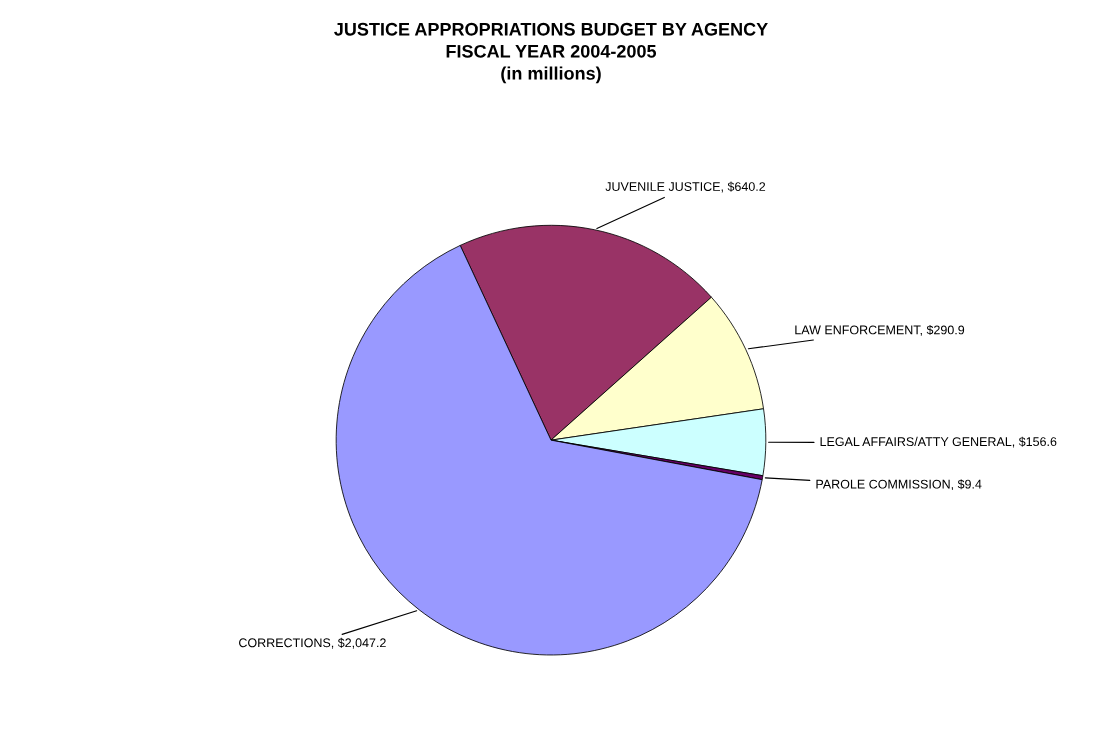 Image resolution: width=1102 pixels, height=746 pixels. Describe the element at coordinates (880, 330) in the screenshot. I see `slice-label: LAW ENFORCEMENT, $290.9` at that location.